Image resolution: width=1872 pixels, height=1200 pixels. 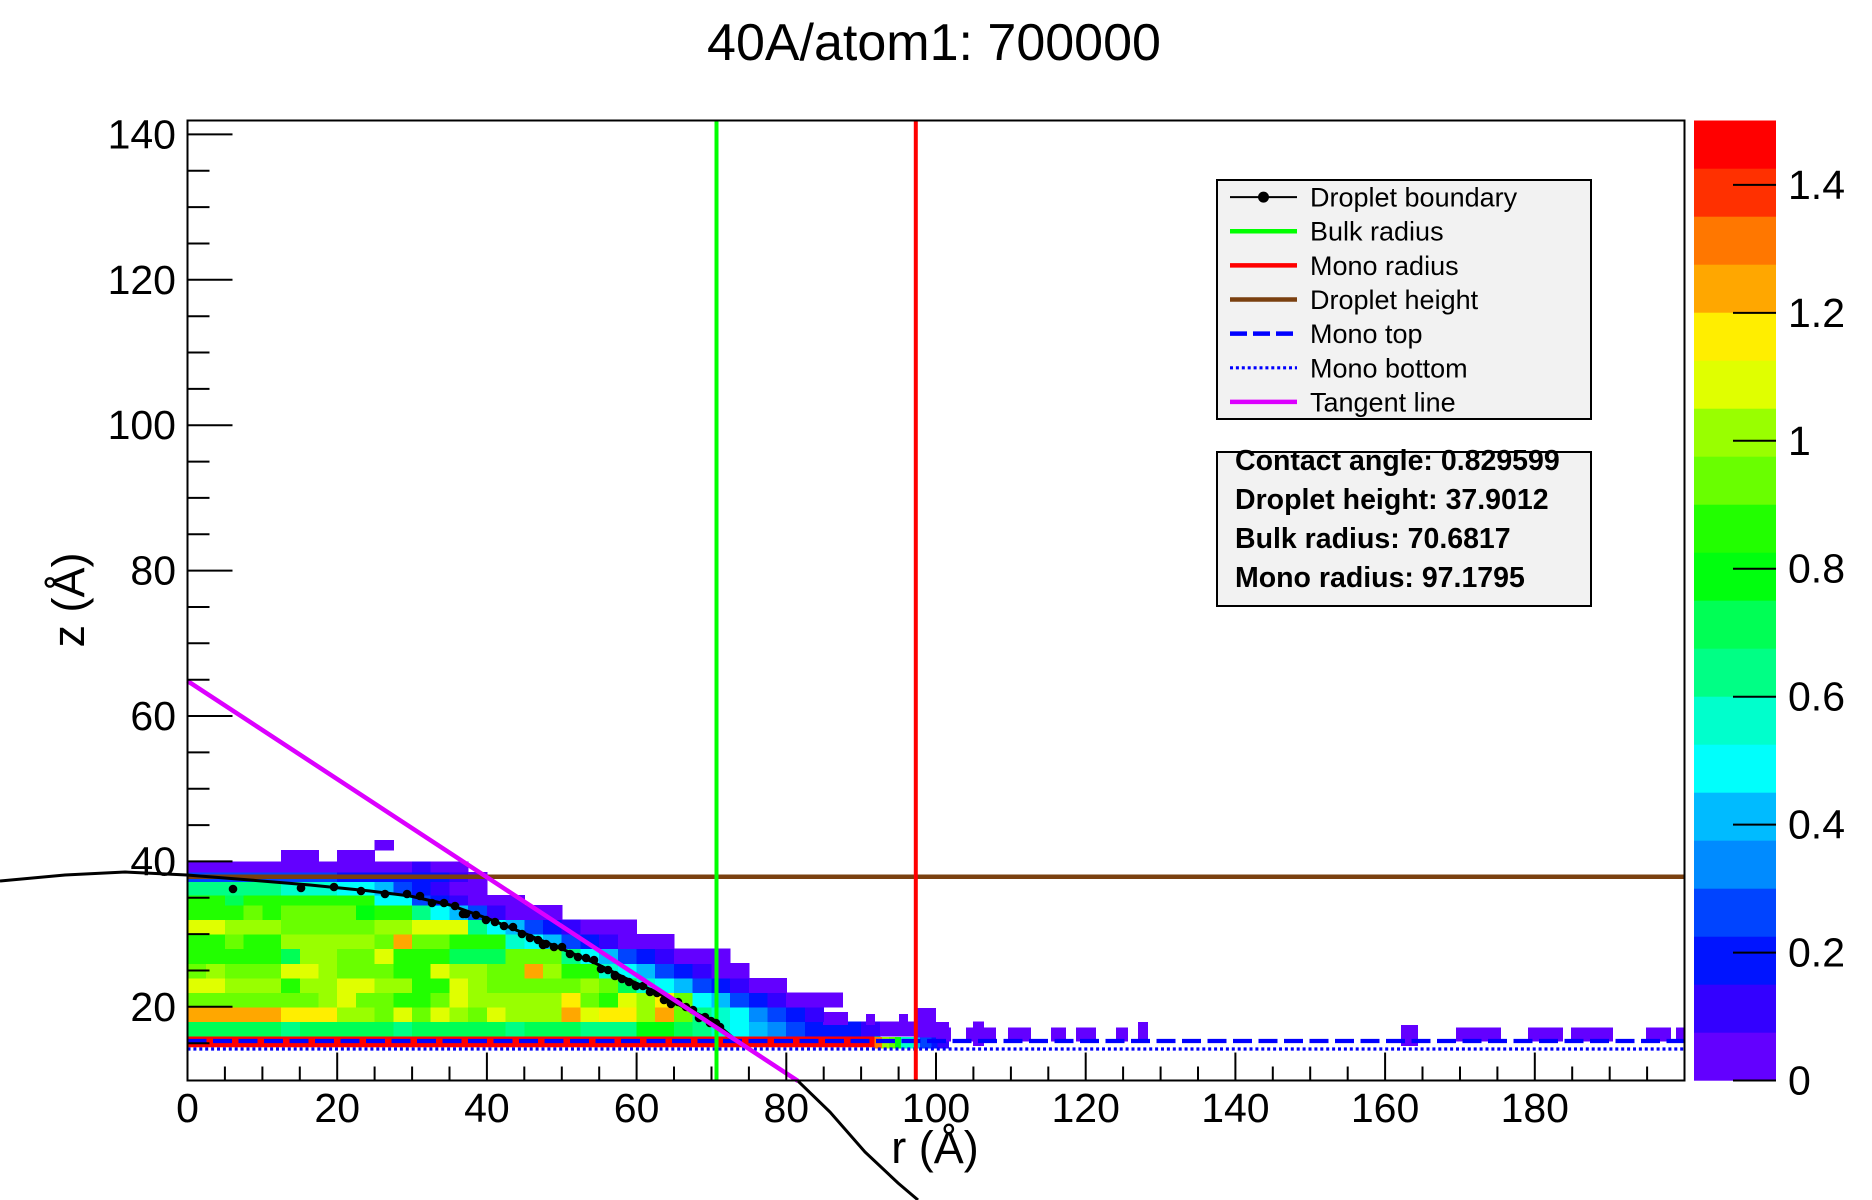 What do you see at coordinates (1535, 1108) in the screenshot?
I see `svg-text: 180` at bounding box center [1535, 1108].